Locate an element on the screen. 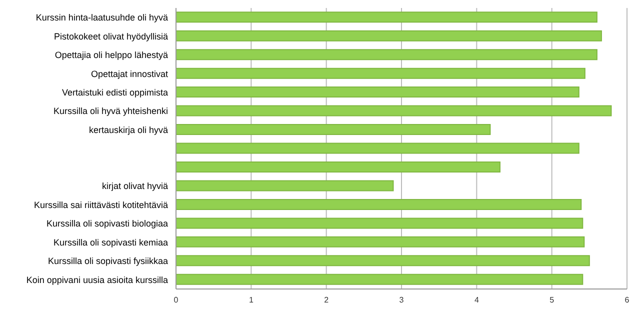 The image size is (639, 311). x-tick-label: 1 is located at coordinates (251, 300).